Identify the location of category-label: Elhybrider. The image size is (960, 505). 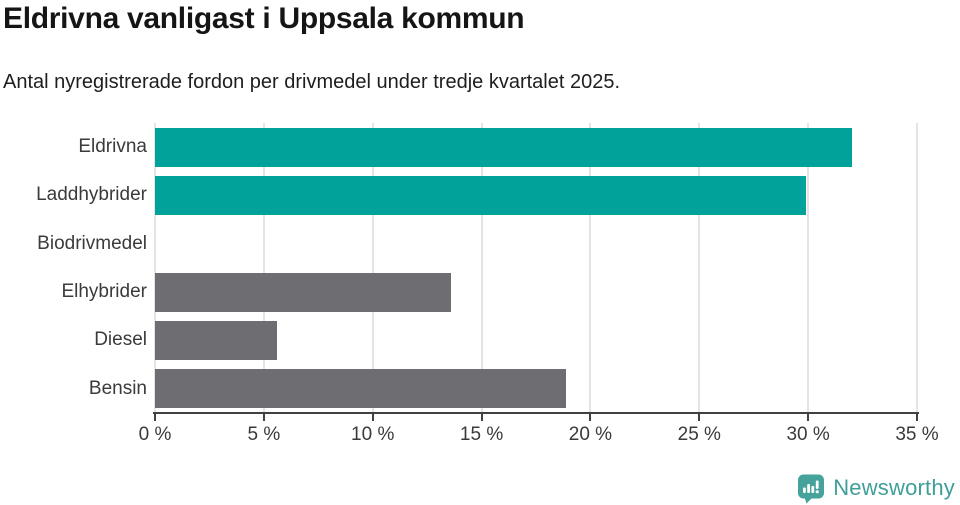
(104, 291).